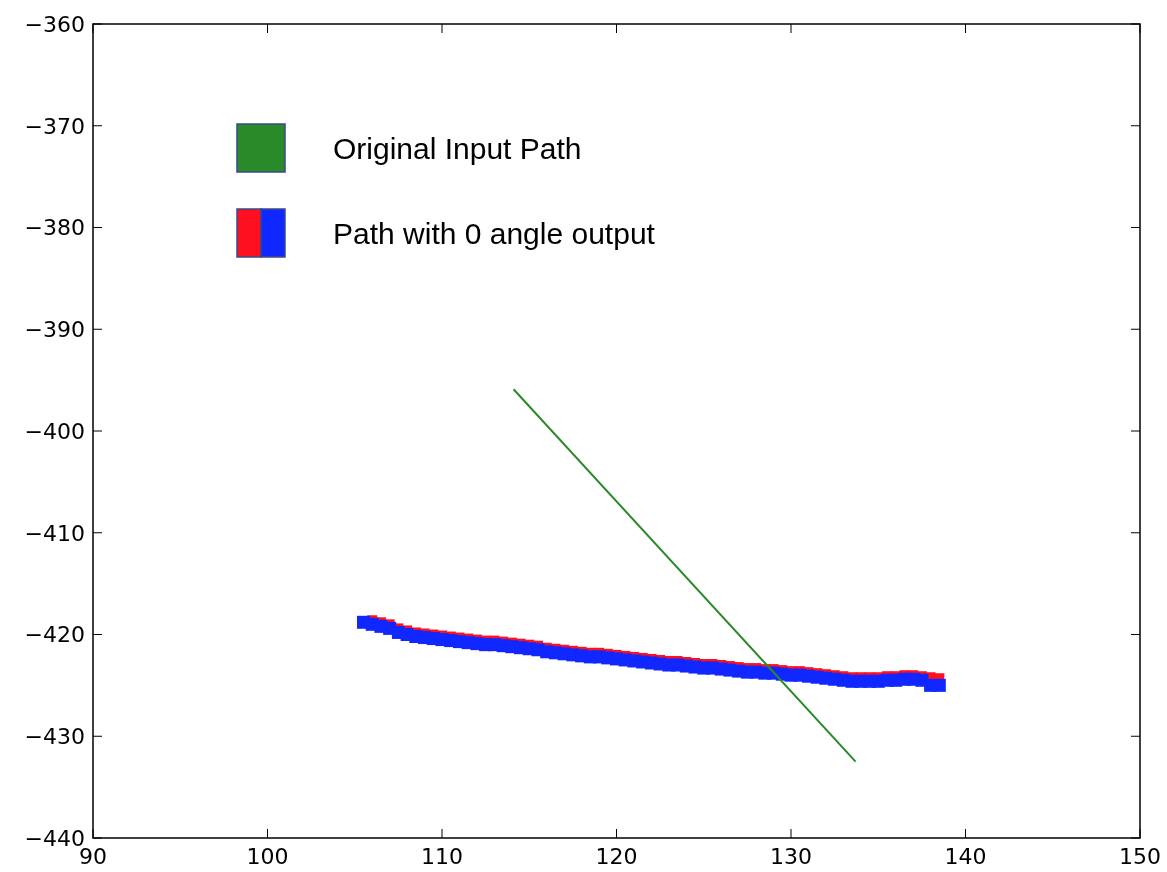  What do you see at coordinates (494, 233) in the screenshot?
I see `legend-label: Path with 0 angle output` at bounding box center [494, 233].